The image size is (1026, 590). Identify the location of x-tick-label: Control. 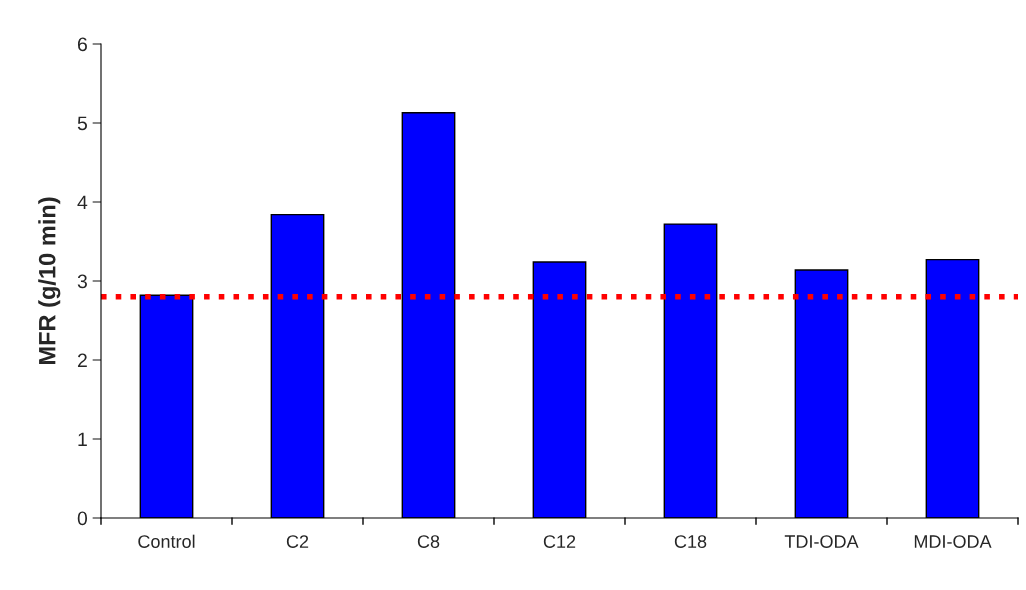
(166, 541).